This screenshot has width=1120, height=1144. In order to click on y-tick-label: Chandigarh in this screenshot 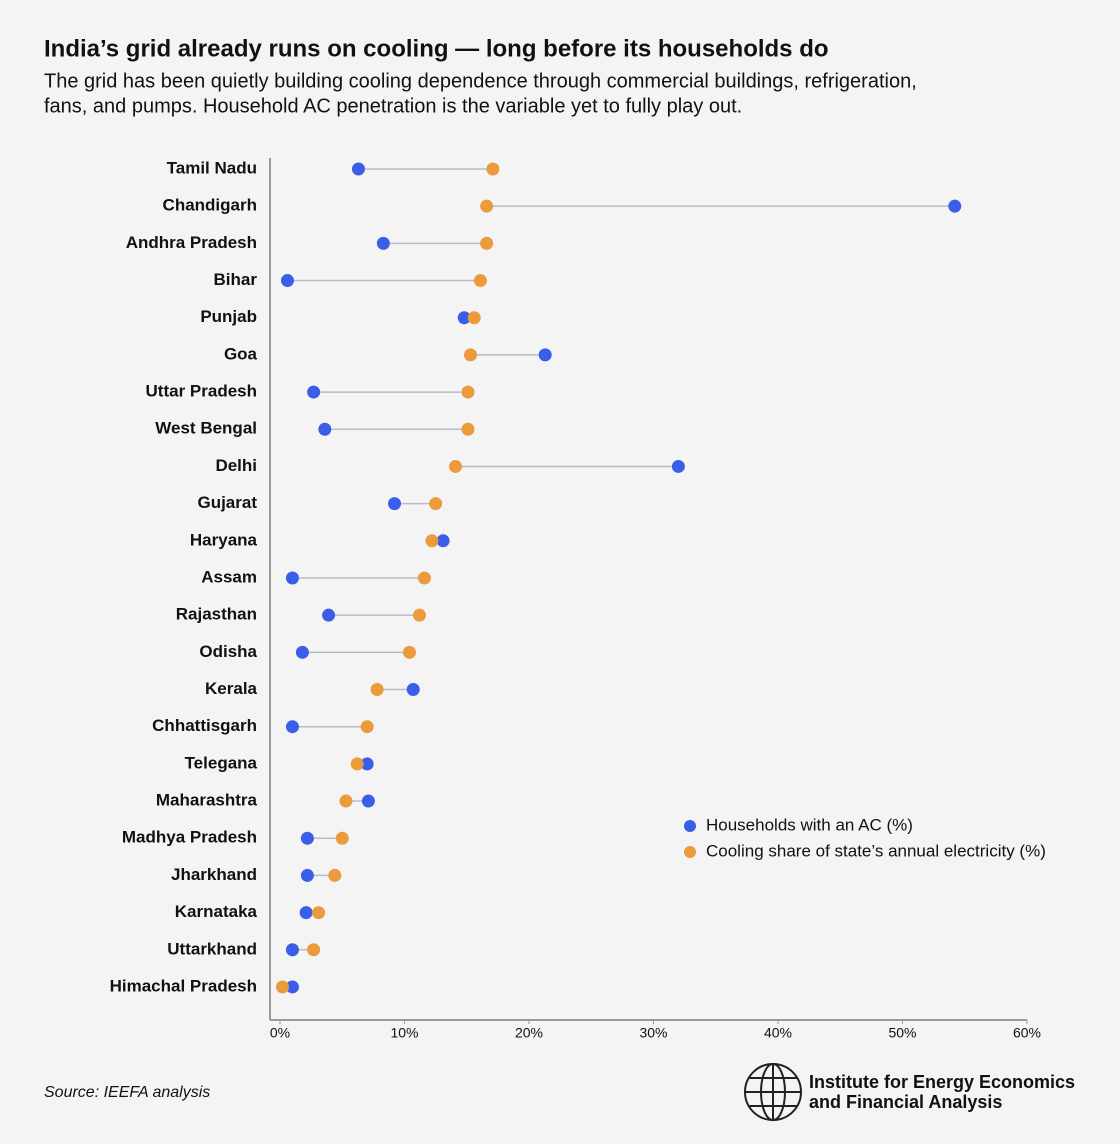, I will do `click(210, 205)`.